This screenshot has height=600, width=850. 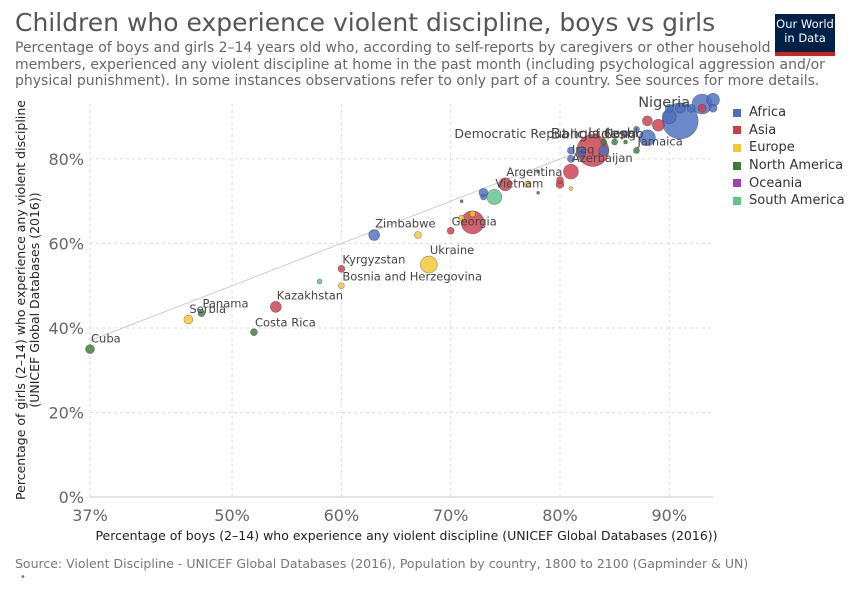 I want to click on point-label: Ukraine, so click(x=452, y=250).